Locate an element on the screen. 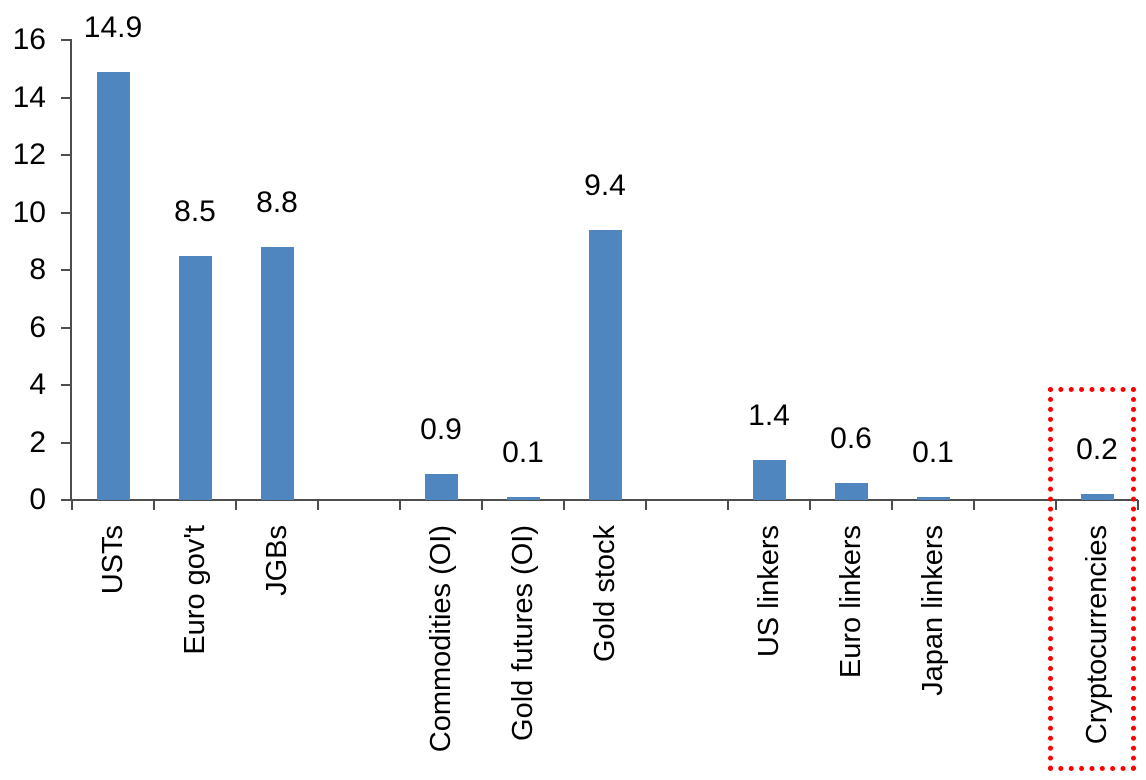 This screenshot has height=780, width=1146. x-category-label: Gold futures (OI) is located at coordinates (523, 633).